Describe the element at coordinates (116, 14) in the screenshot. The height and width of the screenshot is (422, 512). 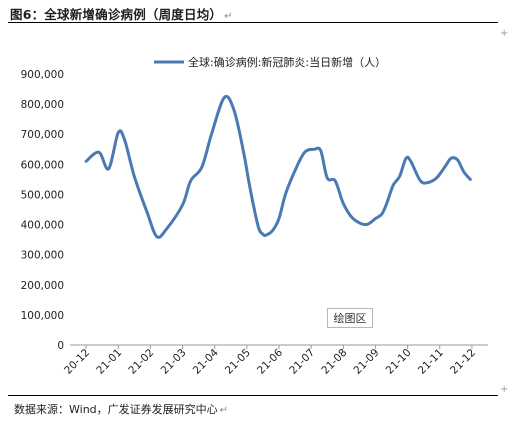
I see `title-text: 图6：全球新增确诊病例（周度日均）` at that location.